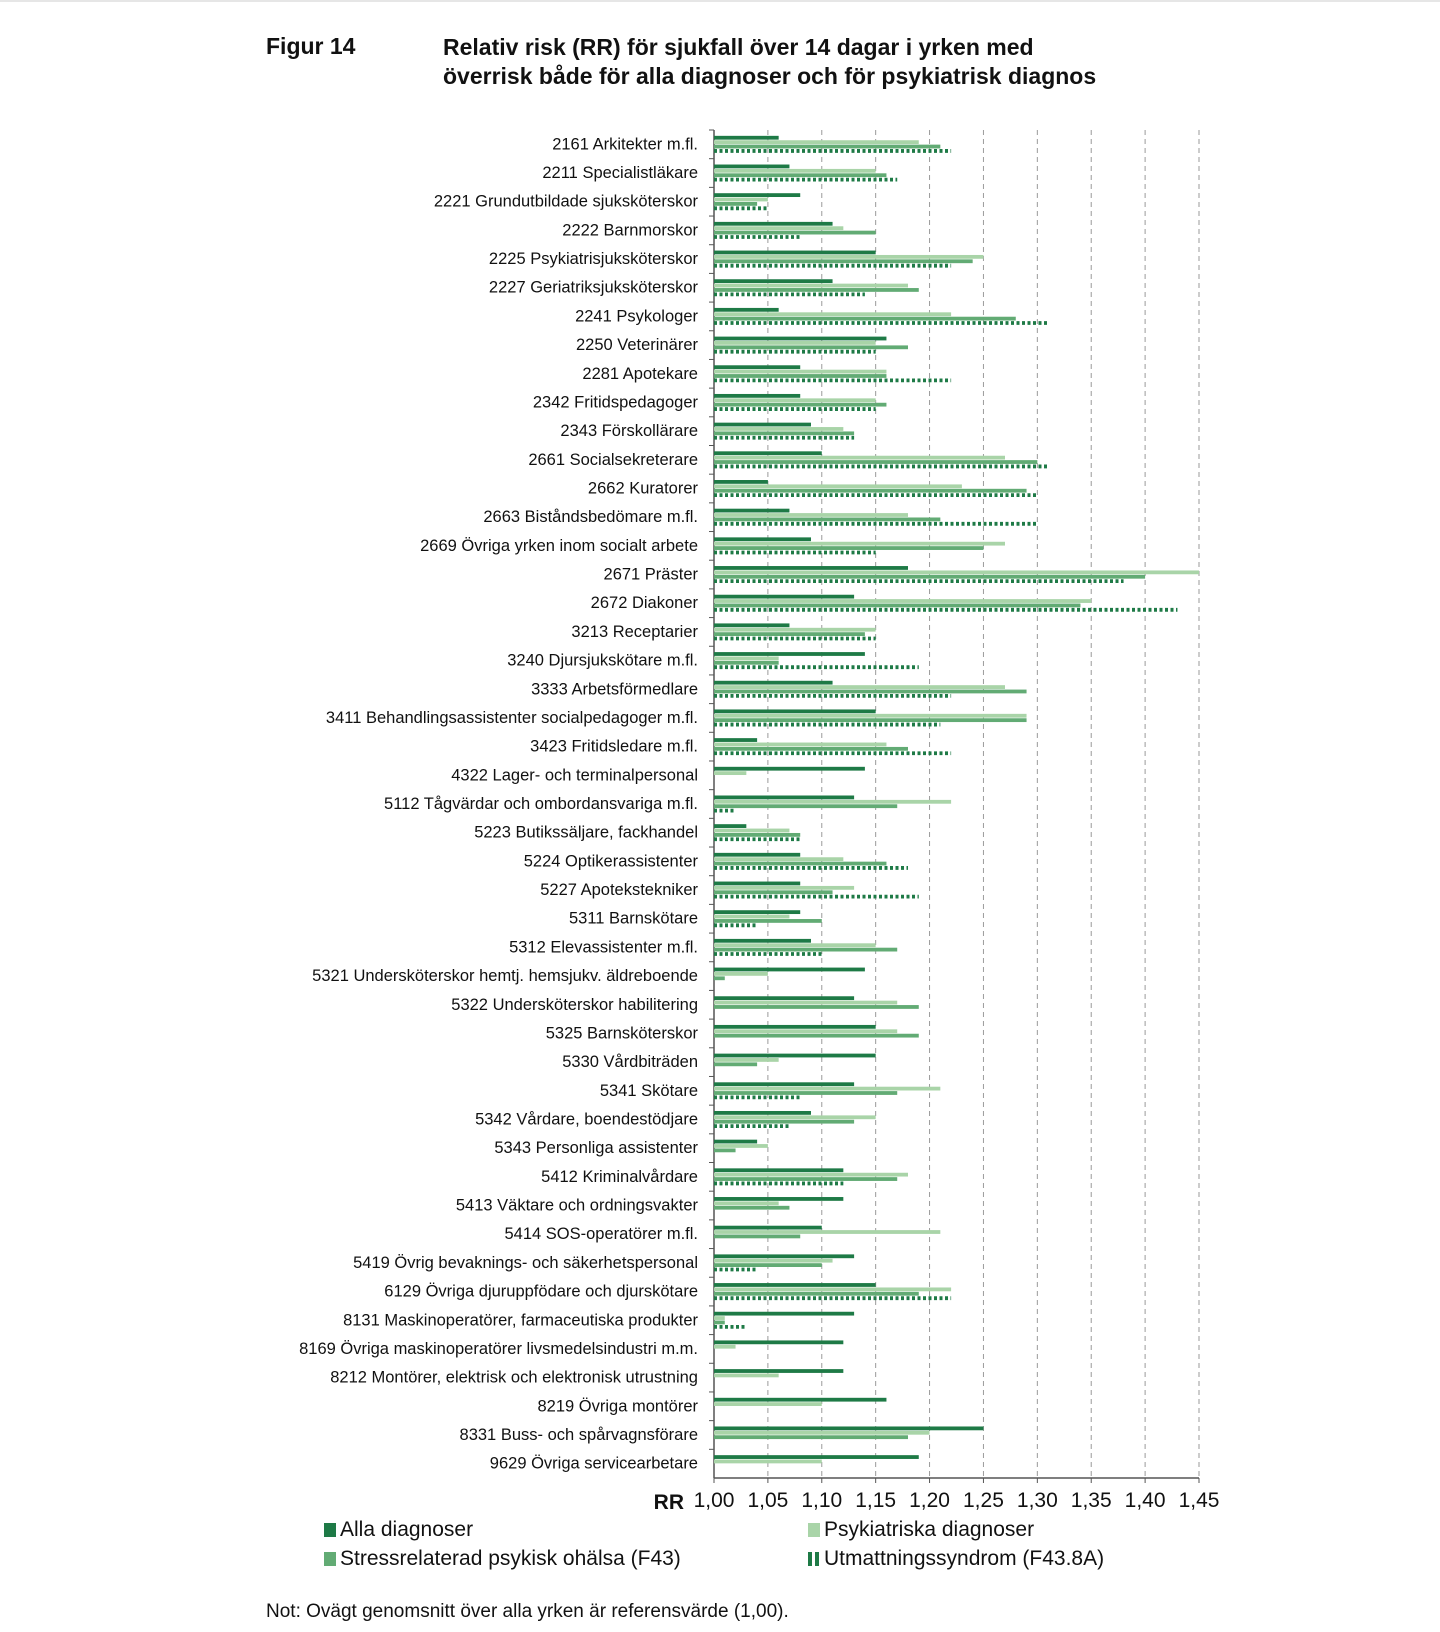  What do you see at coordinates (669, 1502) in the screenshot?
I see `x-axis-label: RR` at bounding box center [669, 1502].